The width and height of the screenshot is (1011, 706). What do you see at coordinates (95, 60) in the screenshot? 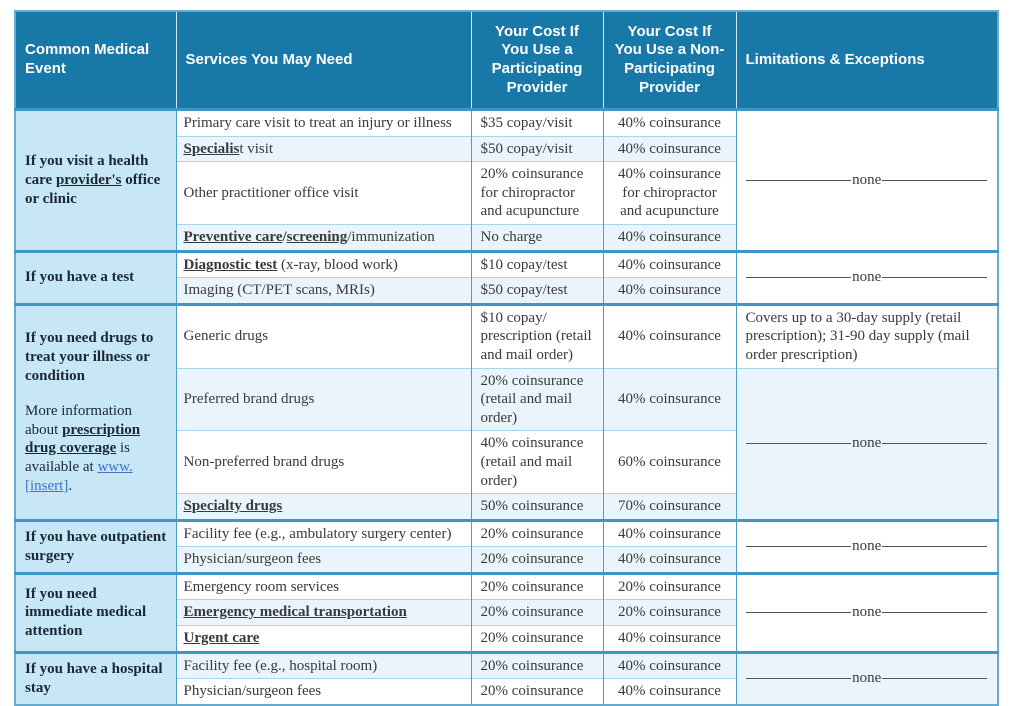
I see `column-header-common-medical-event: Common Medical Event` at bounding box center [95, 60].